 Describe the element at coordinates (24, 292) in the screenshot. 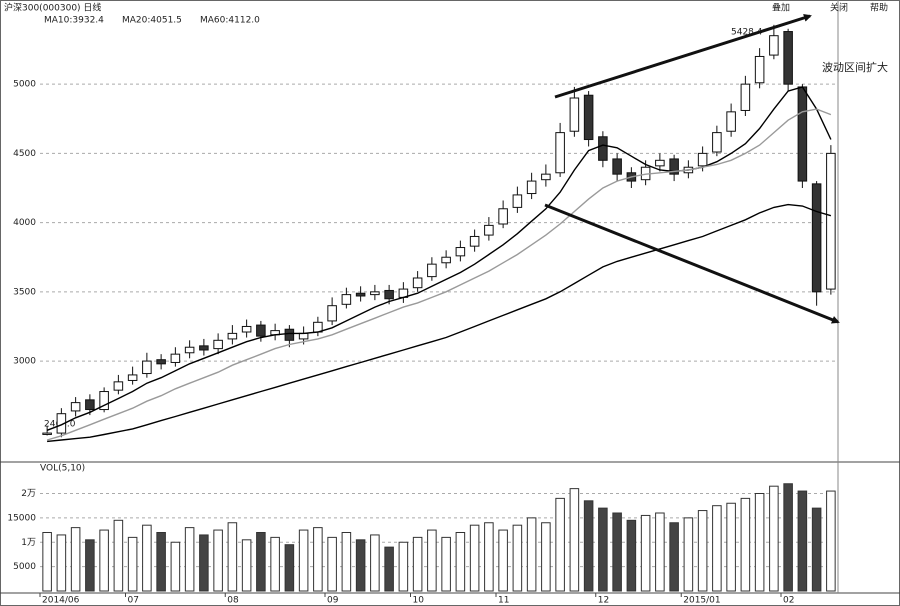

I see `y-tick-label: 3500` at that location.